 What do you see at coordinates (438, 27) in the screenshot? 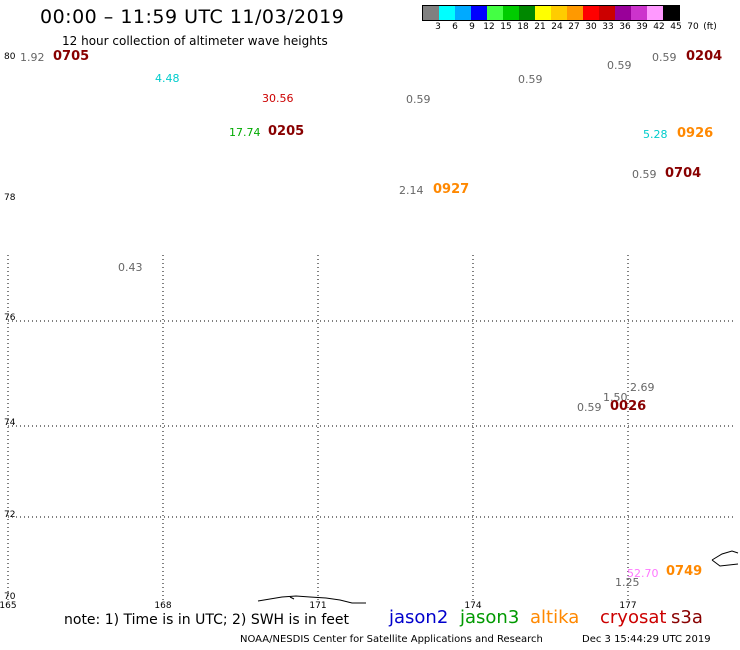
I see `color-scale-label: 3` at bounding box center [438, 27].